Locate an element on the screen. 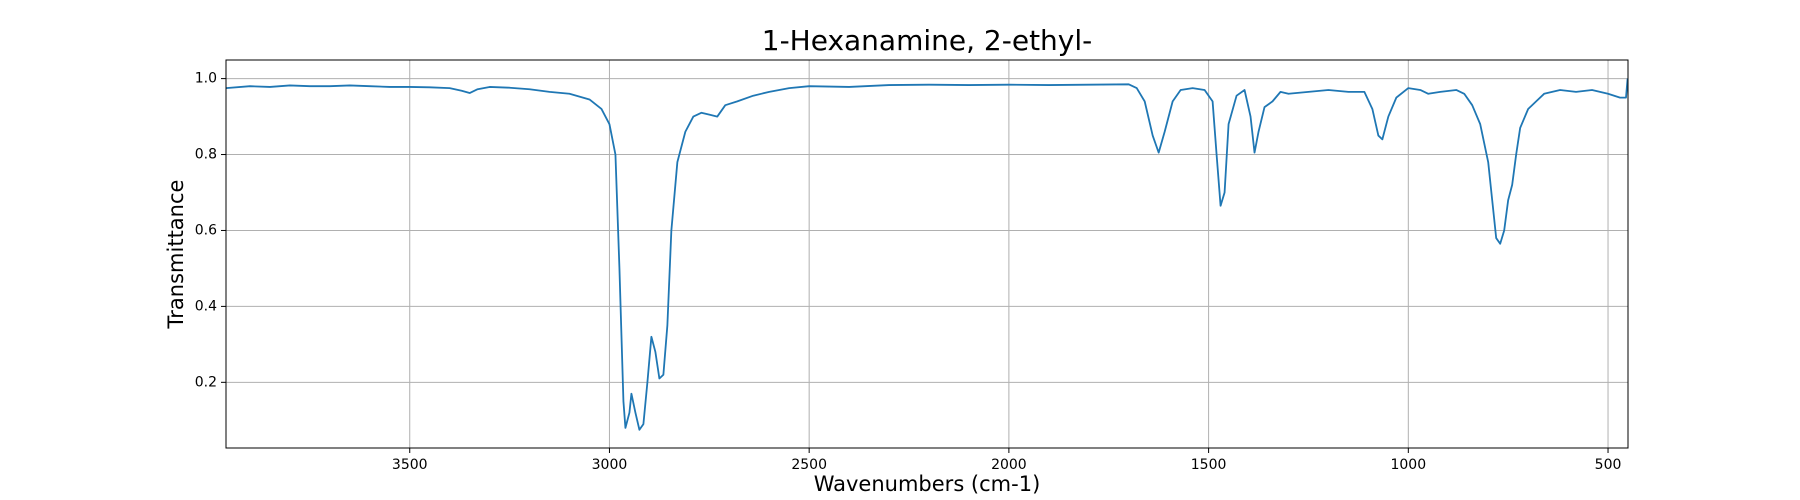  chart-title: 1-Hexanamine, 2-ethyl- is located at coordinates (927, 40).